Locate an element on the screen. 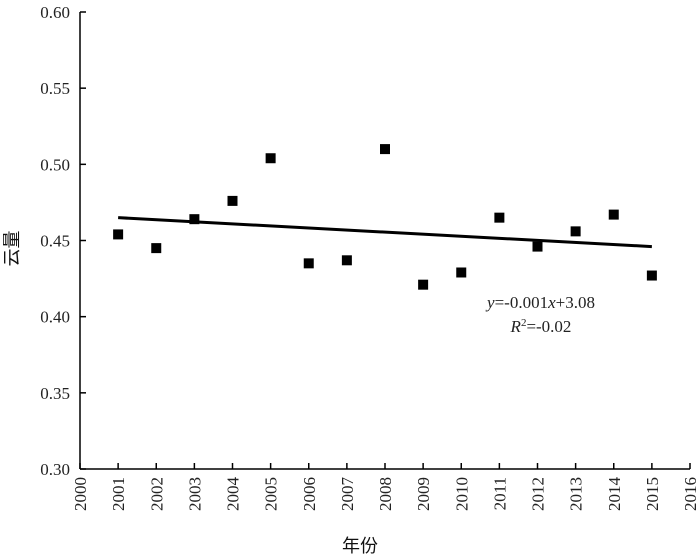 The height and width of the screenshot is (557, 700). x-tick-label: 2002 is located at coordinates (156, 494).